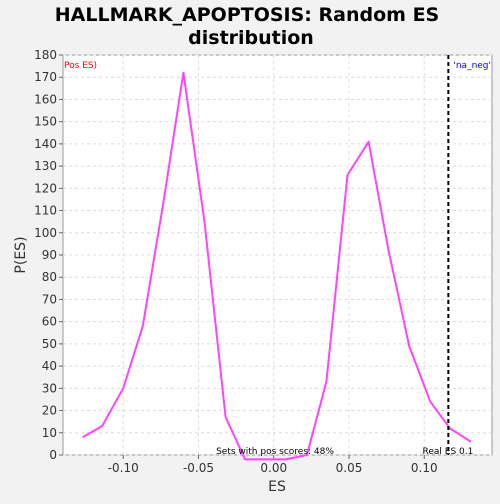 This screenshot has width=500, height=504. Describe the element at coordinates (45, 99) in the screenshot. I see `y-tick-label: 160` at that location.